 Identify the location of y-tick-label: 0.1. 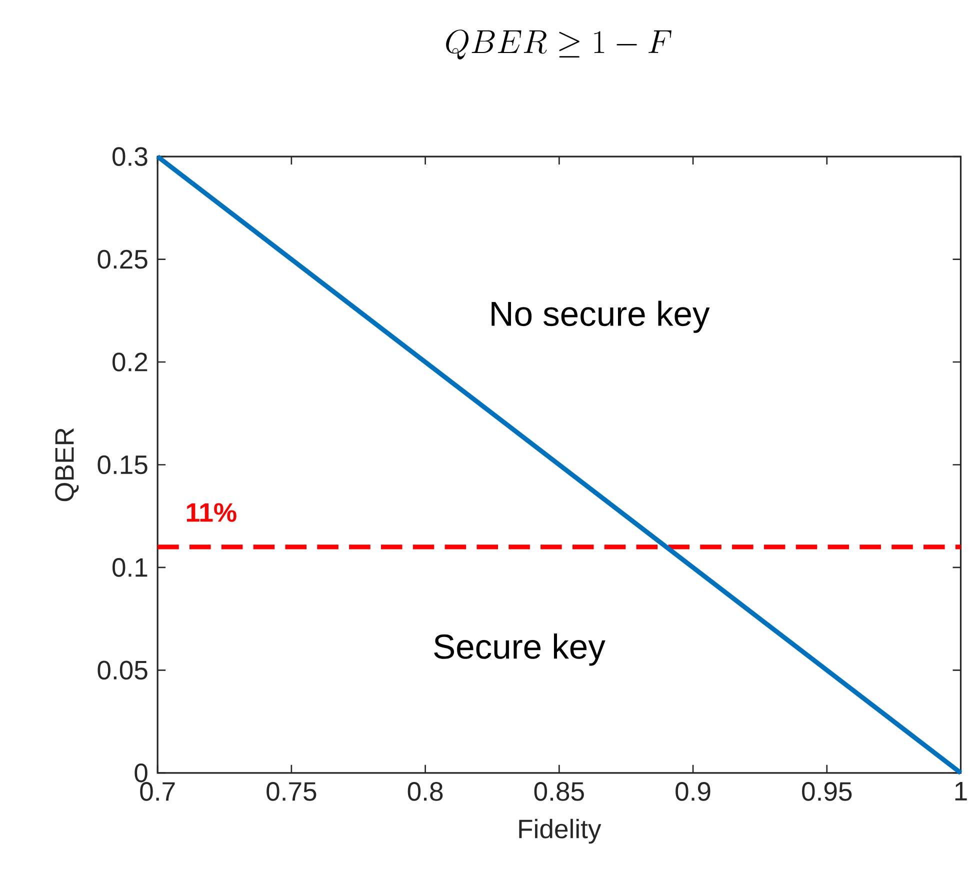
(130, 568).